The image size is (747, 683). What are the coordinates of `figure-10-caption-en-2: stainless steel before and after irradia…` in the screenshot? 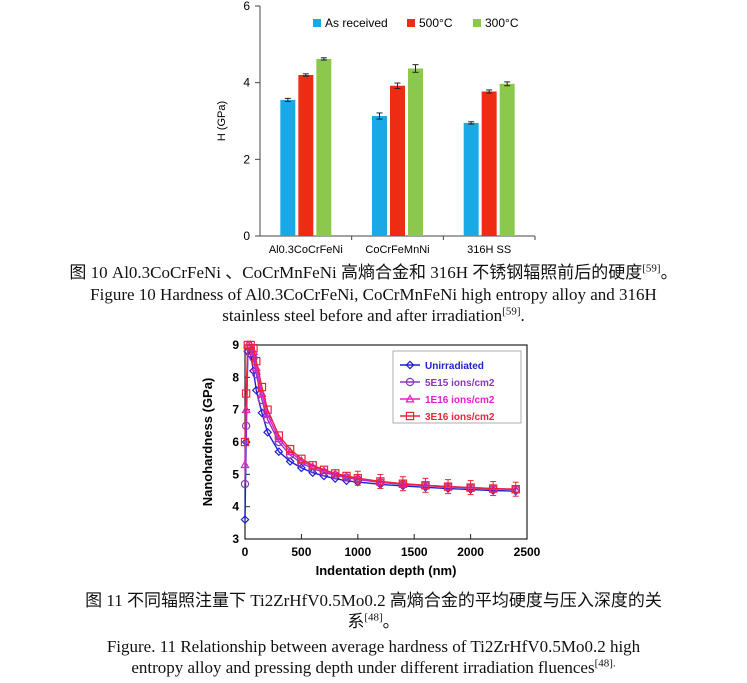 It's located at (373, 315).